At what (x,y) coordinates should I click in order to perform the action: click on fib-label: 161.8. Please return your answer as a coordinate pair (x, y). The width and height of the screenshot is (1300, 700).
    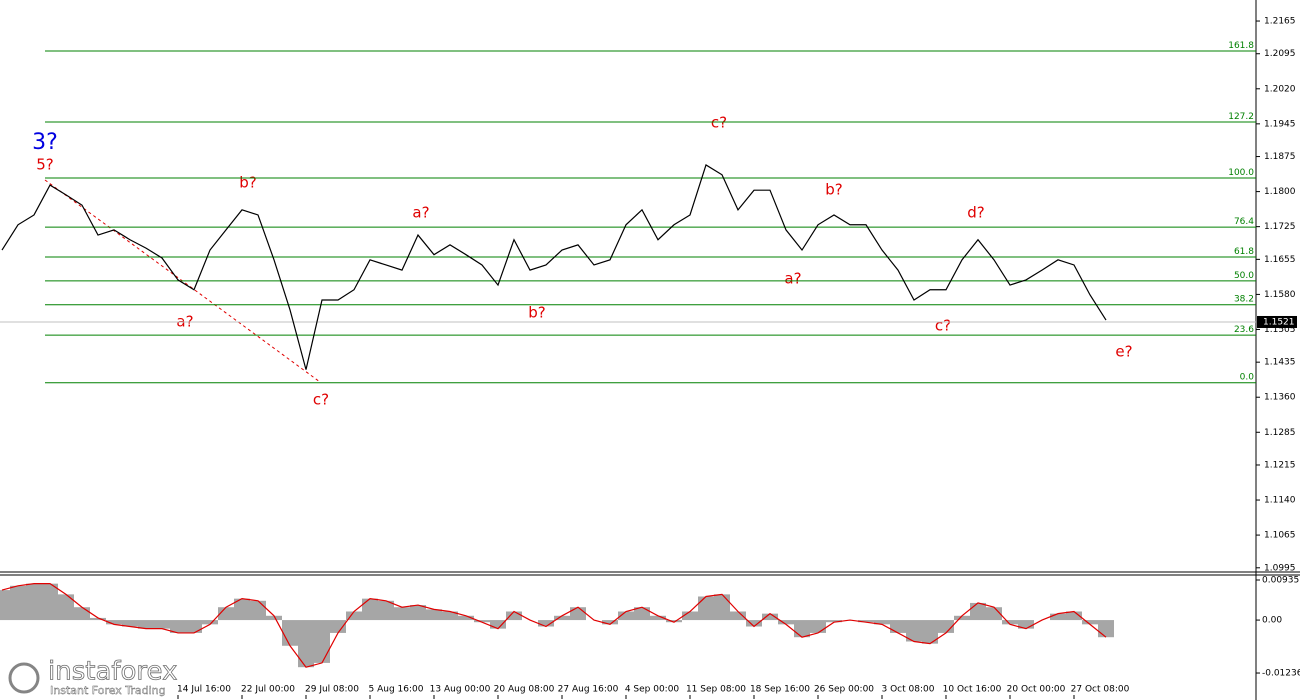
    Looking at the image, I should click on (1241, 46).